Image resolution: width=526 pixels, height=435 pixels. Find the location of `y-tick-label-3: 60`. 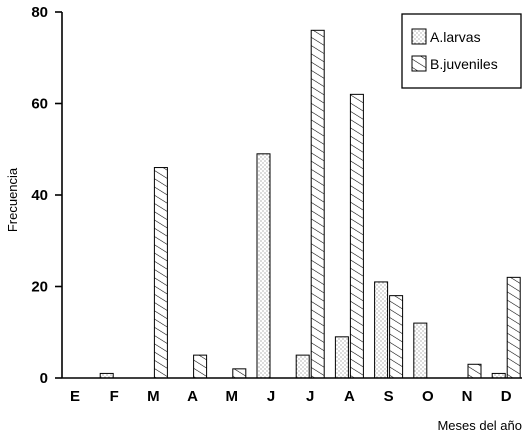

y-tick-label-3: 60 is located at coordinates (39, 104).